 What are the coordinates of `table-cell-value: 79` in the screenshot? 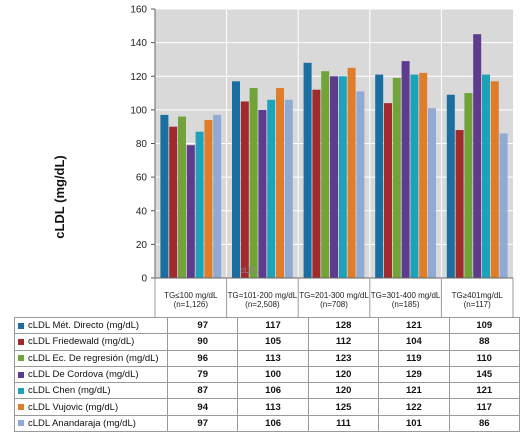 It's located at (202, 374).